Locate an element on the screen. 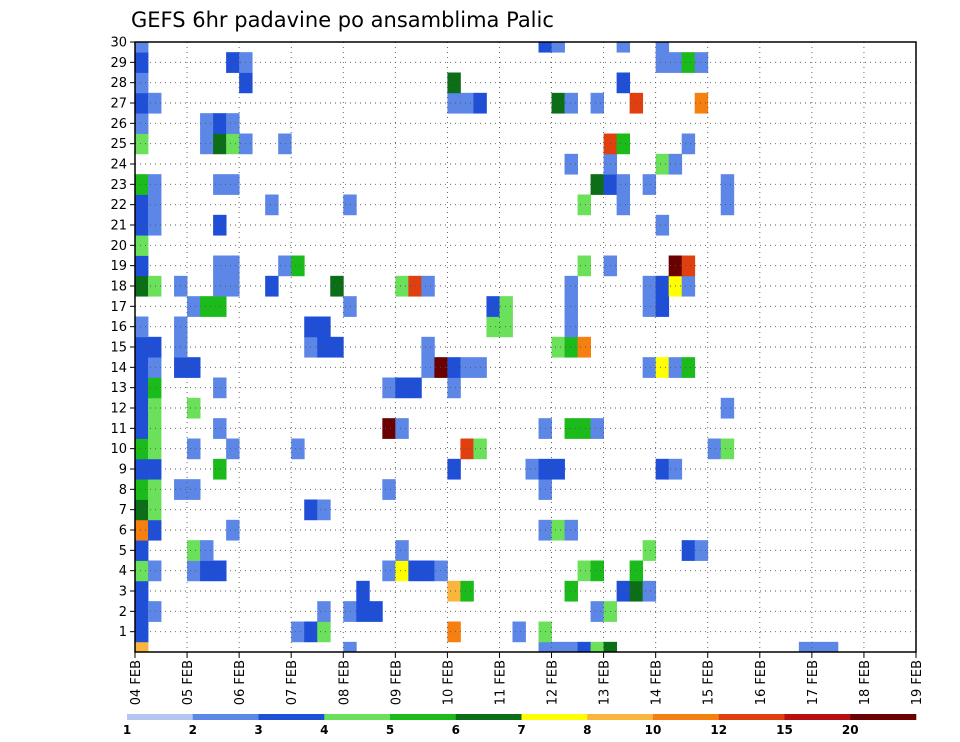 The width and height of the screenshot is (960, 742). colorbar-label: 10 is located at coordinates (653, 730).